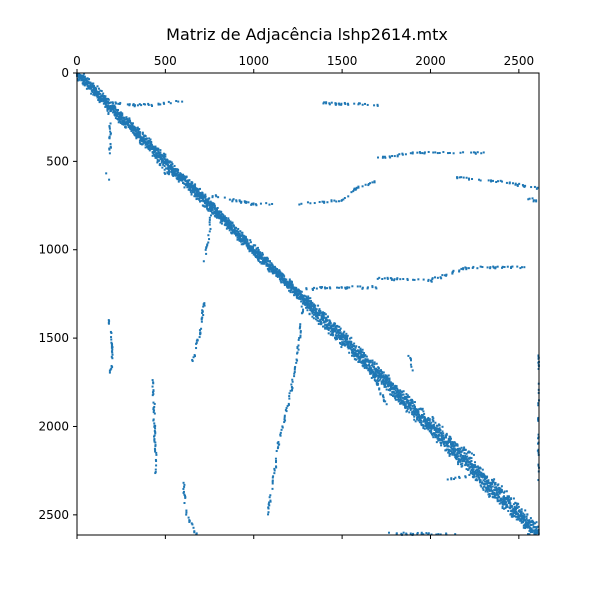 Image resolution: width=600 pixels, height=600 pixels. I want to click on y-tick-label: 1000, so click(53, 250).